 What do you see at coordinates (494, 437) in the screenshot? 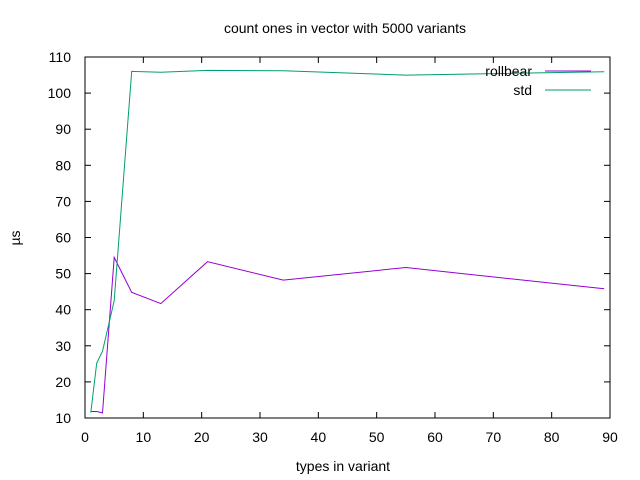
I see `x-tick-label: 70` at bounding box center [494, 437].